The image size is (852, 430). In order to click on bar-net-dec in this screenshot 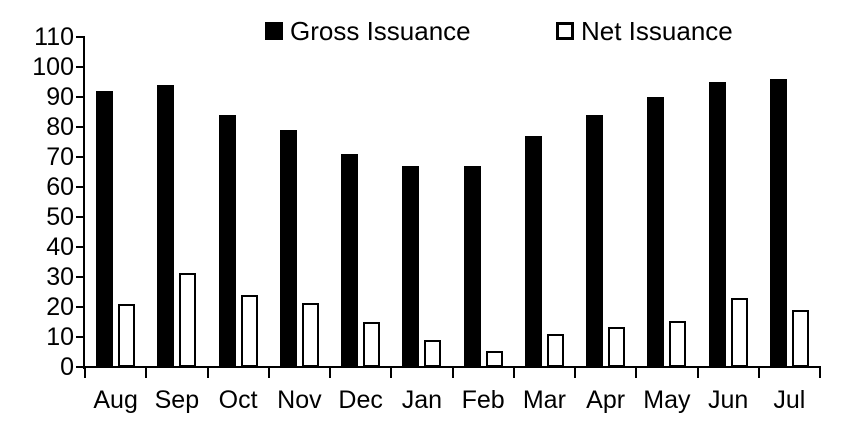, I will do `click(372, 344)`.